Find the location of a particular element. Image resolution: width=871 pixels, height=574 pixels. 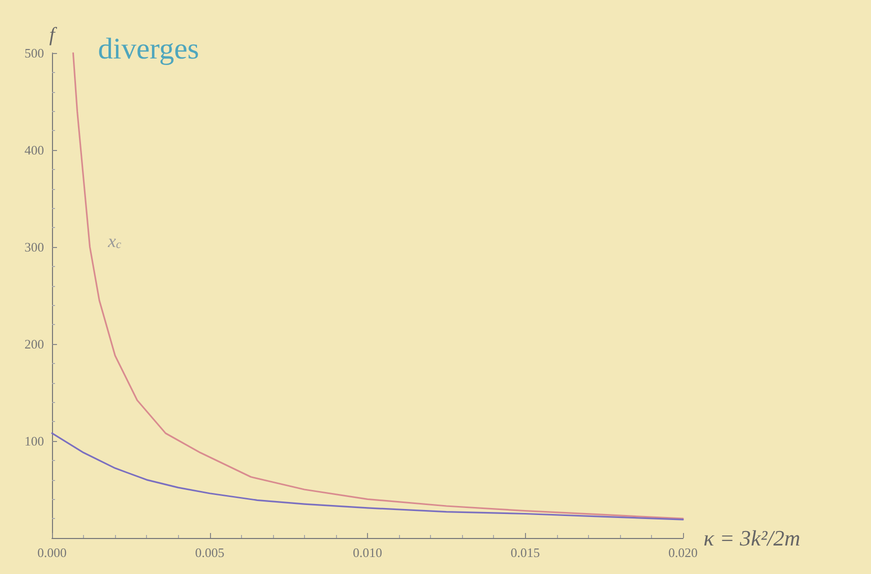

y-tick-label: 400 is located at coordinates (34, 150).